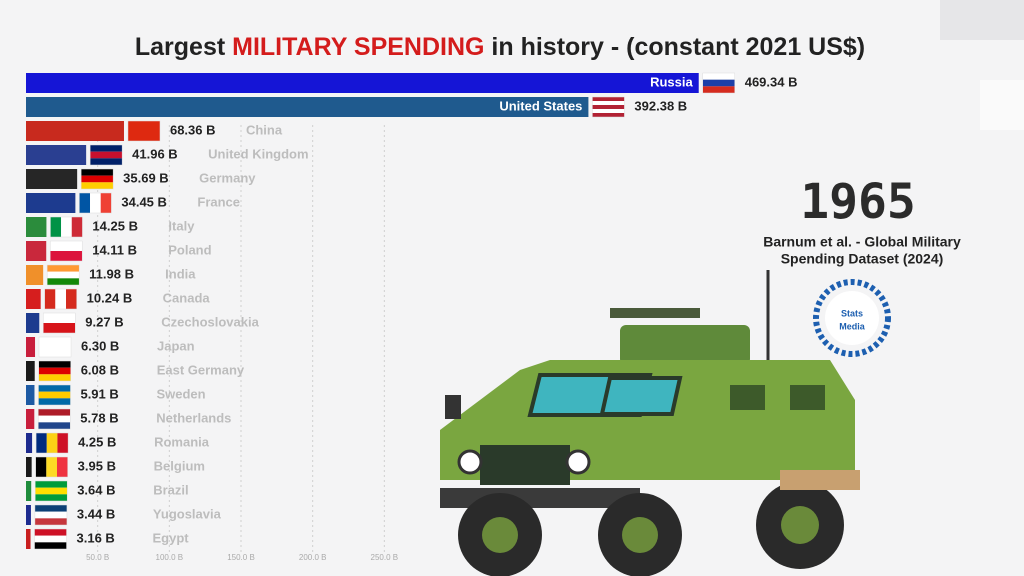 Image resolution: width=1024 pixels, height=576 pixels. What do you see at coordinates (852, 326) in the screenshot?
I see `logo-text: Media` at bounding box center [852, 326].